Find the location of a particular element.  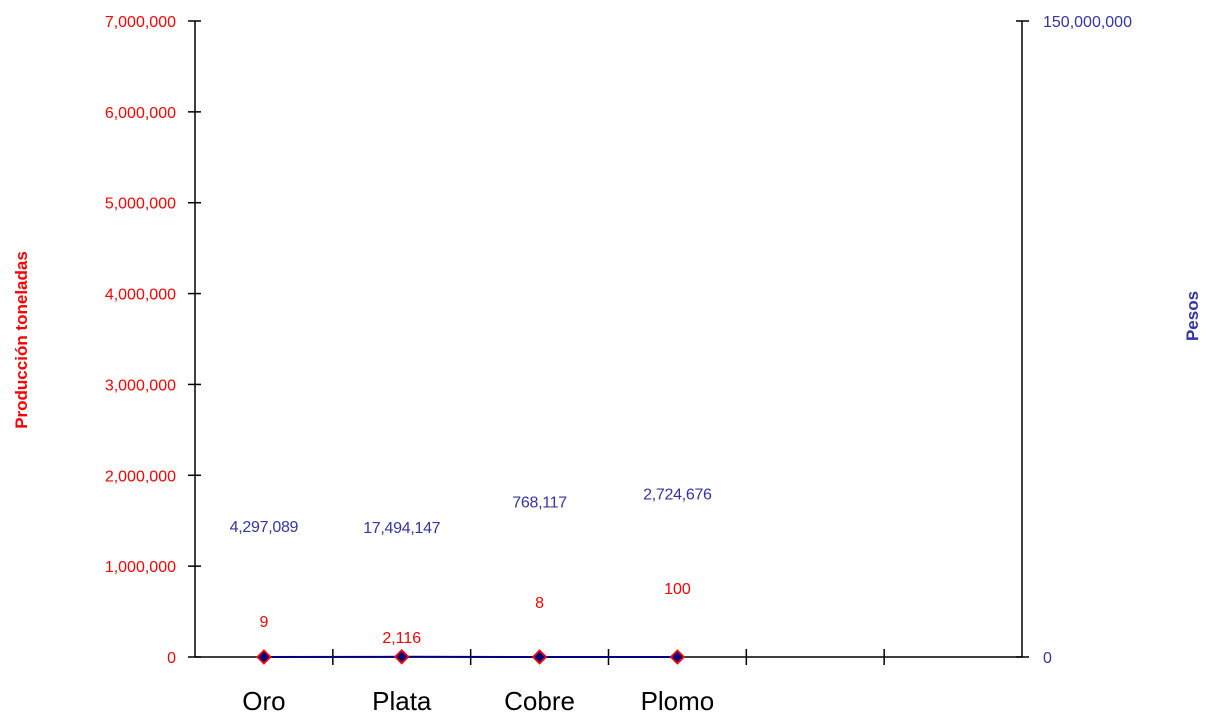

y-axis-left-tick-label: 7,000,000 is located at coordinates (140, 22).